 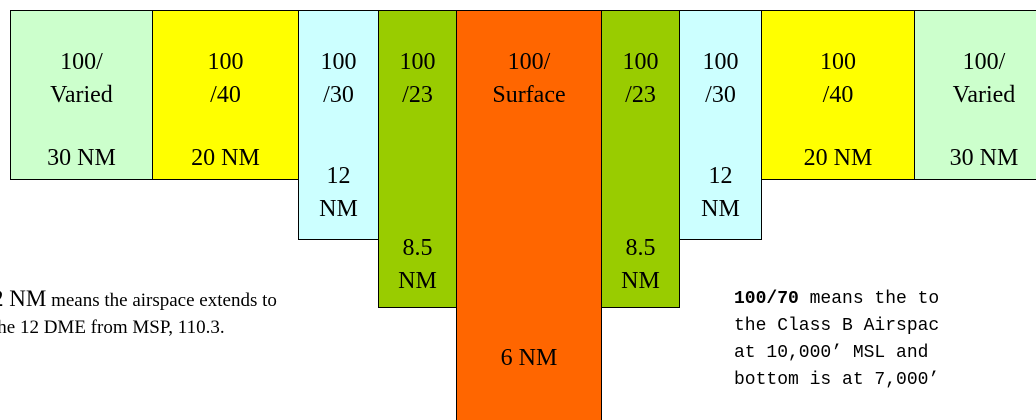 What do you see at coordinates (640, 264) in the screenshot?
I see `tier-8-5nm-right-distance: 8.5 NM` at bounding box center [640, 264].